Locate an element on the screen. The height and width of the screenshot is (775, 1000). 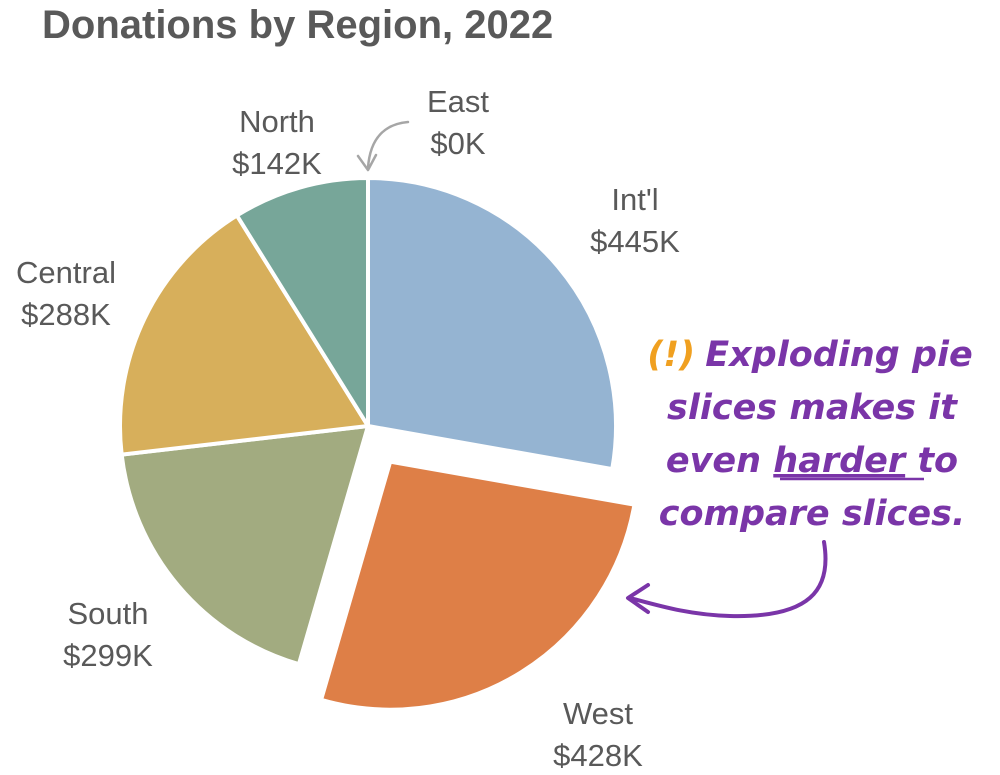
label-east-name: East is located at coordinates (458, 101).